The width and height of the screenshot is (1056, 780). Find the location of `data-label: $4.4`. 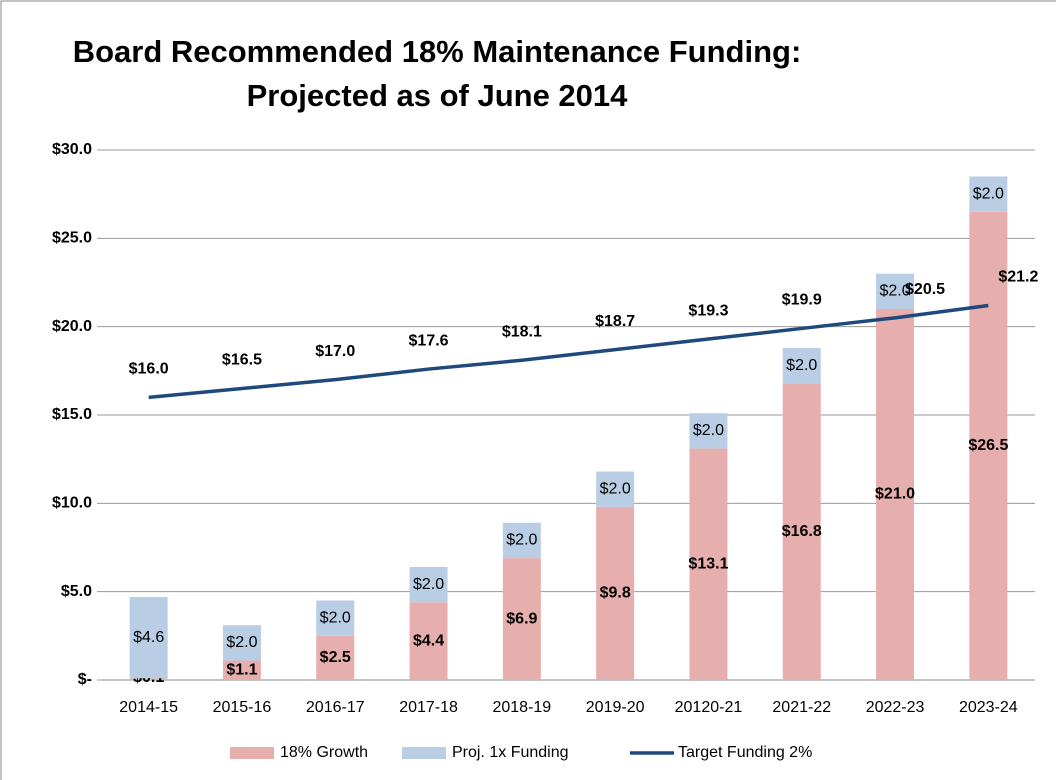

data-label: $4.4 is located at coordinates (428, 640).